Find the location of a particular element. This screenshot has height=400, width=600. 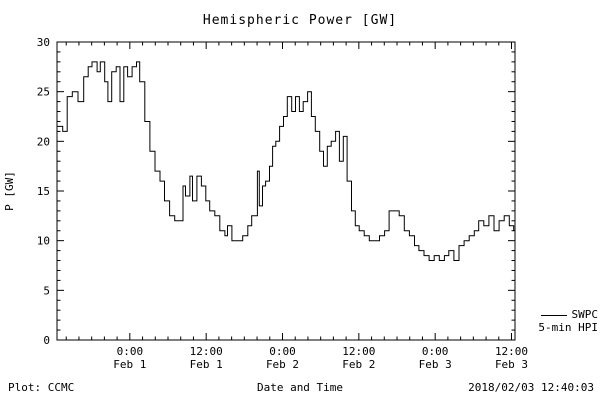

y-tick-label: 10 is located at coordinates (43, 241).